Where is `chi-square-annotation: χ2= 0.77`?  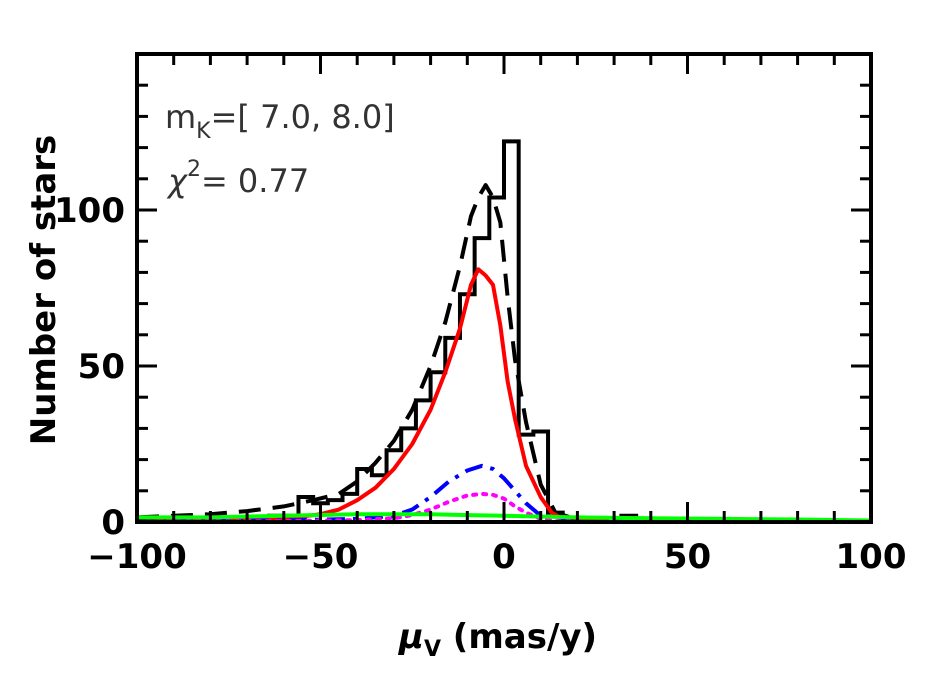
chi-square-annotation: χ2= 0.77 is located at coordinates (237, 178).